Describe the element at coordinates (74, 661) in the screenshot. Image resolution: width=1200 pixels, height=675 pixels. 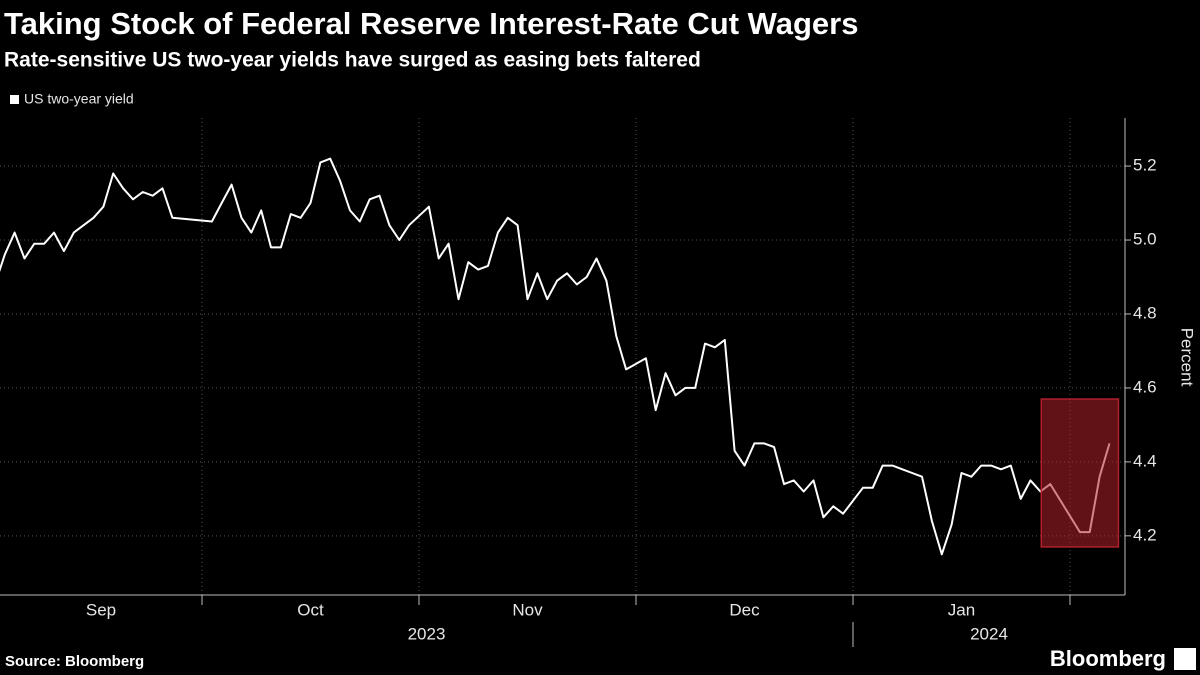
I see `source: Source: Bloomberg` at that location.